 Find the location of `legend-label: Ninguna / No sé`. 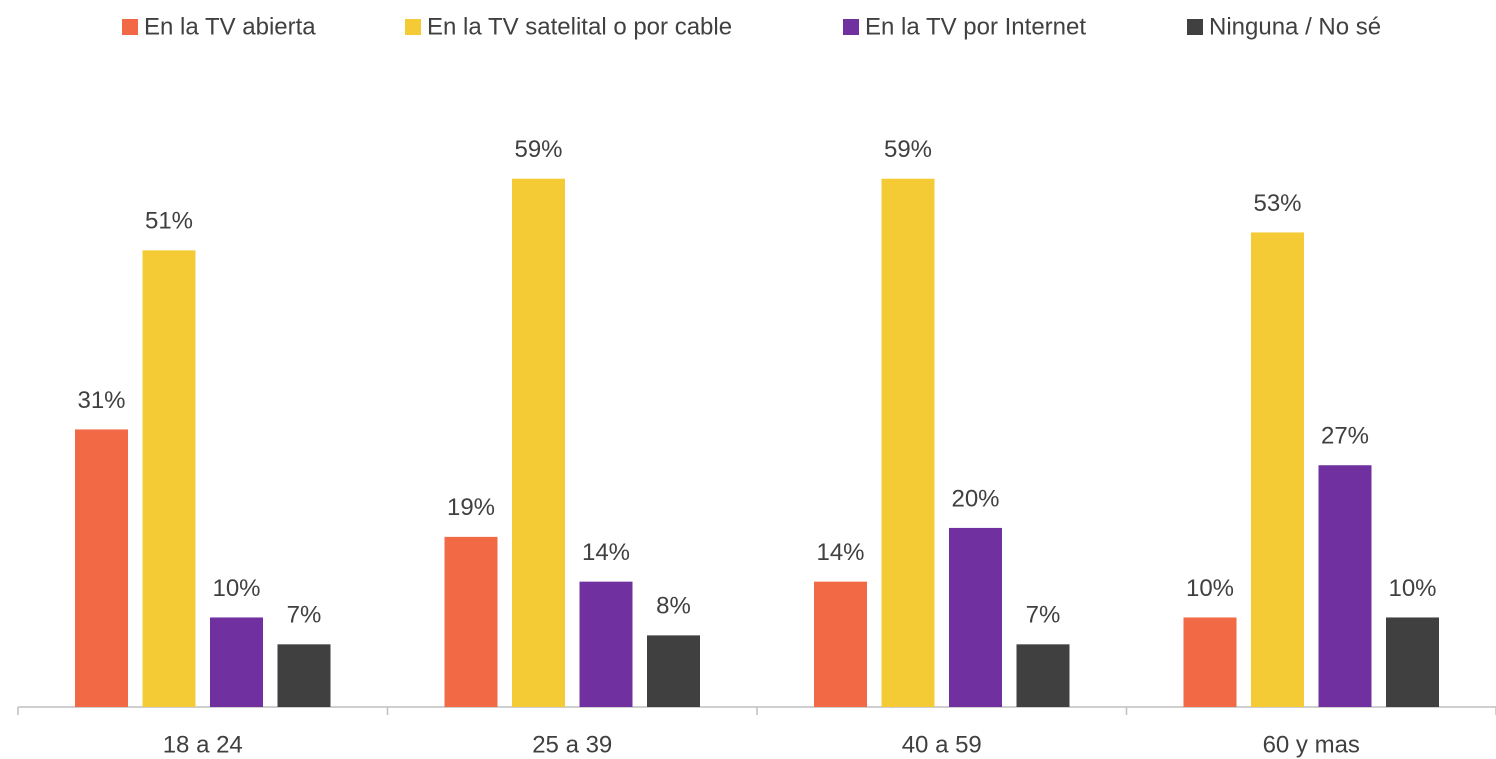

legend-label: Ninguna / No sé is located at coordinates (1295, 26).